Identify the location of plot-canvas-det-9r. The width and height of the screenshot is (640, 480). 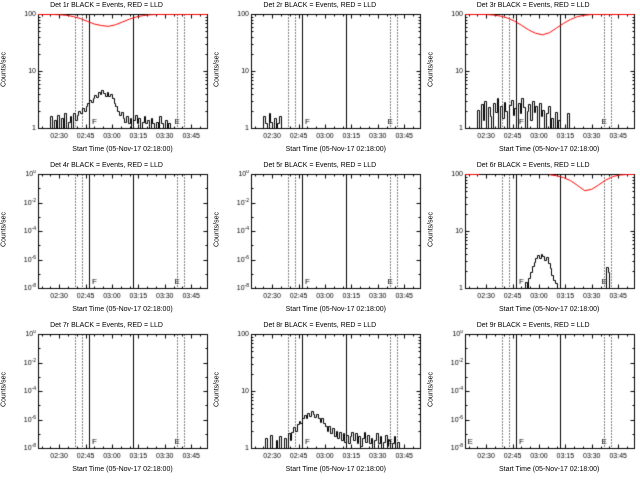
(533, 398).